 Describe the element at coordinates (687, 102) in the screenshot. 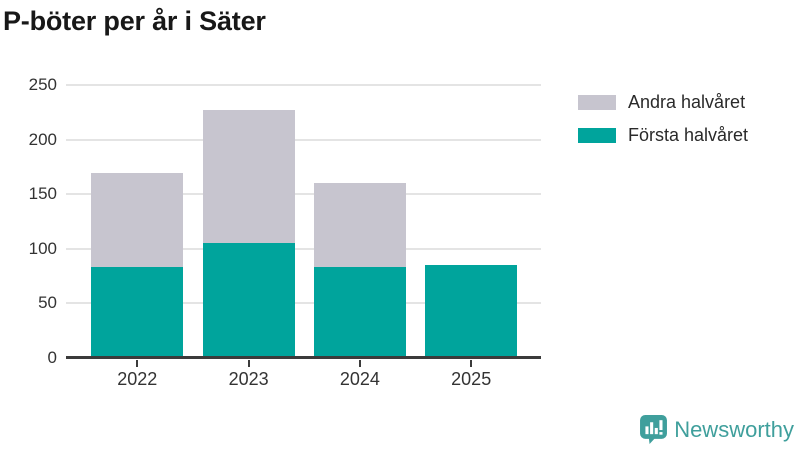

I see `legend-label-andra-halvaret: Andra halvåret` at that location.